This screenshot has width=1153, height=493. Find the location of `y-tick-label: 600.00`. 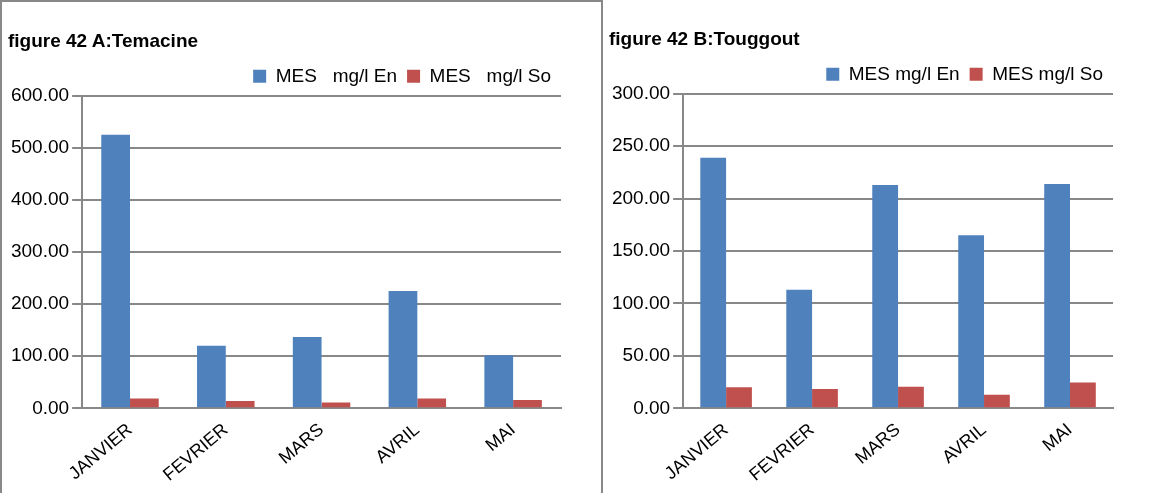

y-tick-label: 600.00 is located at coordinates (40, 95).